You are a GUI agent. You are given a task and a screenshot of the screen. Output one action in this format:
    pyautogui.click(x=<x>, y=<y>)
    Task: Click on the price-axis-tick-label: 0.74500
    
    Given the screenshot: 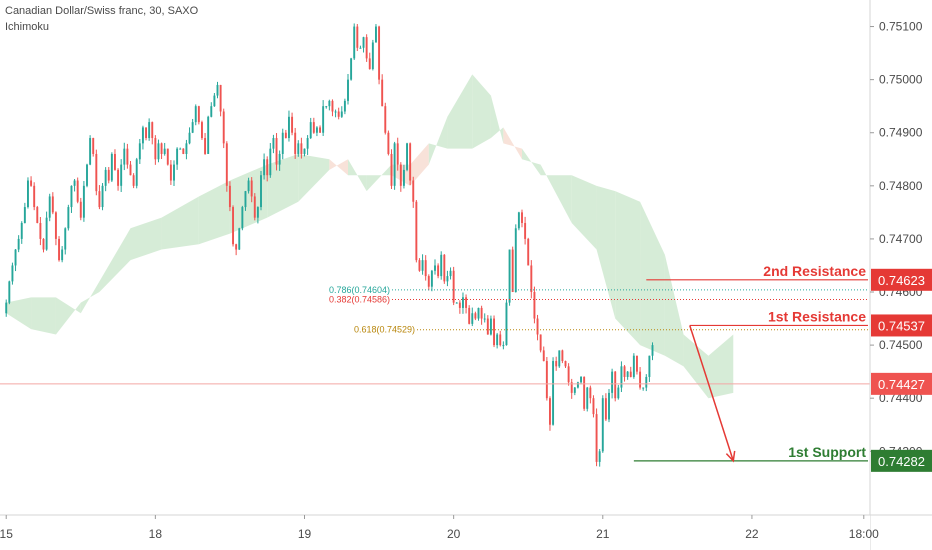 What is the action you would take?
    pyautogui.click(x=901, y=345)
    